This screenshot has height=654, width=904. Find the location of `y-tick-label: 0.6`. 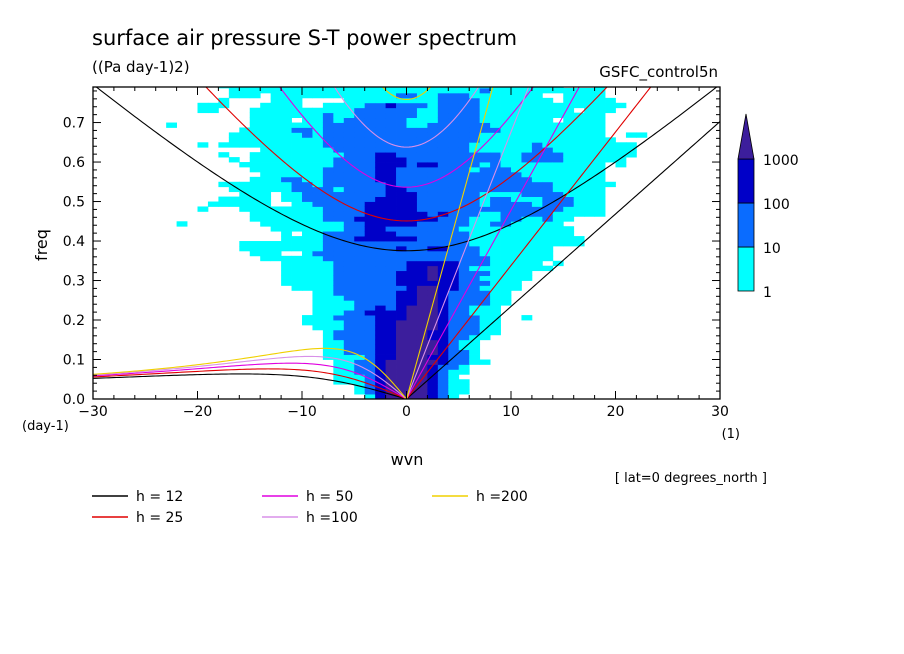

y-tick-label: 0.6 is located at coordinates (74, 163).